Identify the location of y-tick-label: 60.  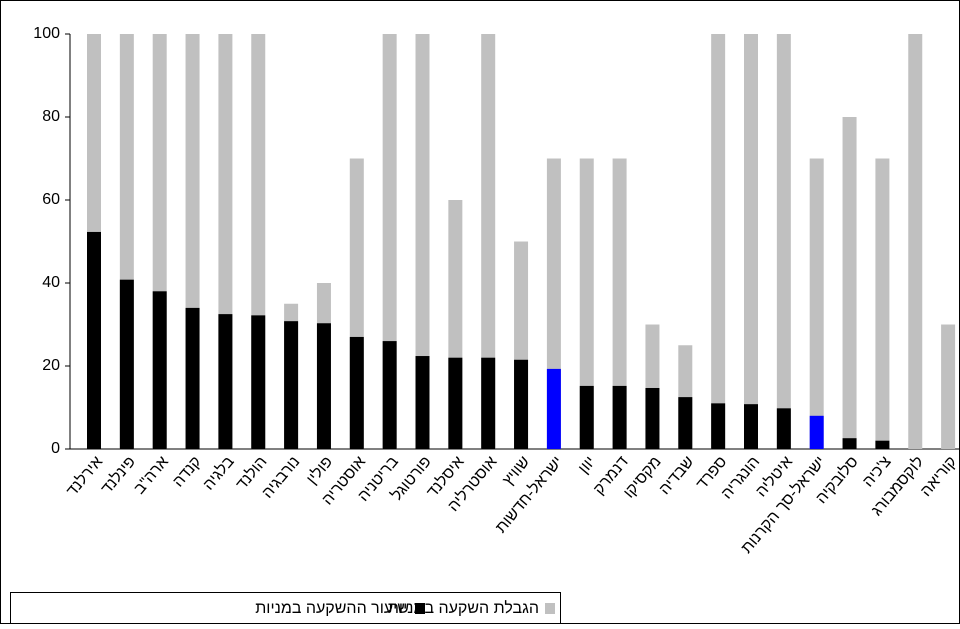
(51, 199).